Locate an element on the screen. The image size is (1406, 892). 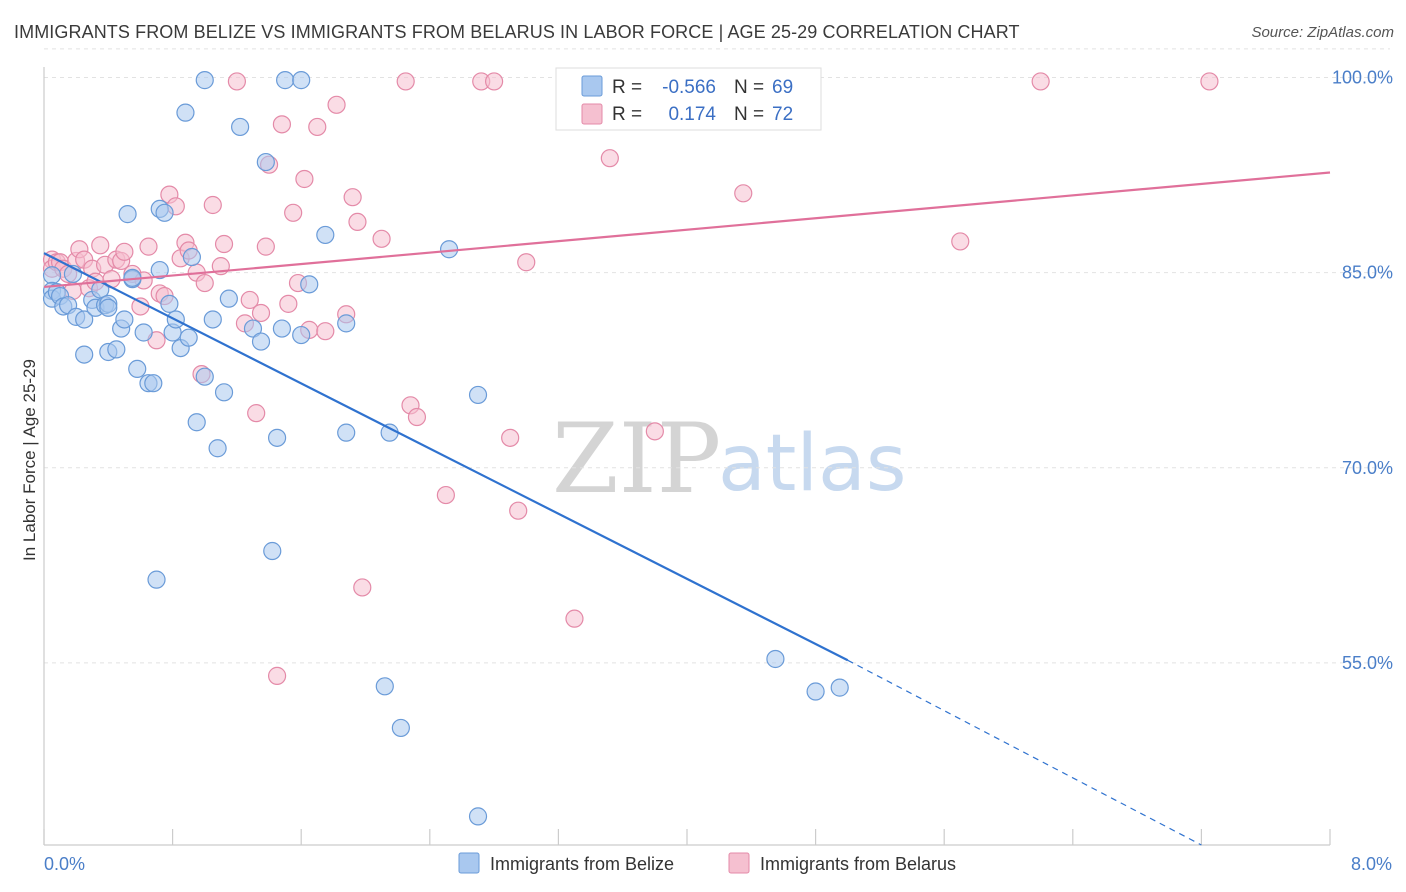
x-tick-label-min: 0.0% is located at coordinates (64, 864).